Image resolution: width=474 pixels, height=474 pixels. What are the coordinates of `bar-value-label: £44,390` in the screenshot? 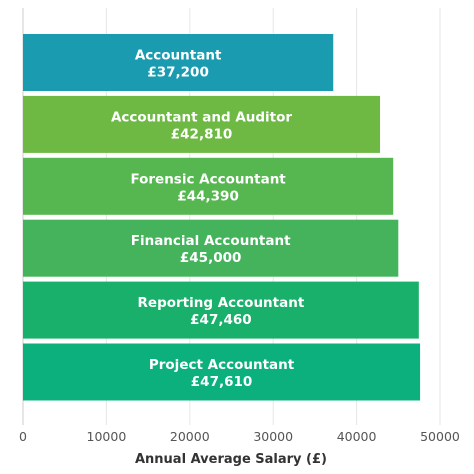 It's located at (208, 196).